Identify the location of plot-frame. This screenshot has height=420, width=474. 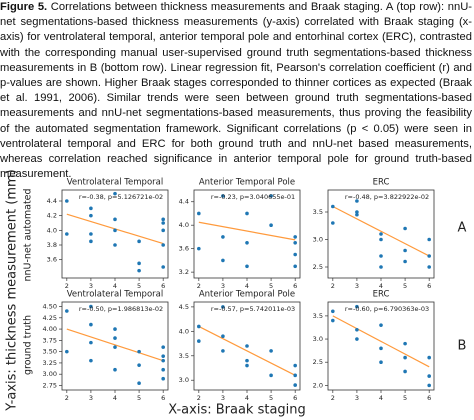
(381, 346).